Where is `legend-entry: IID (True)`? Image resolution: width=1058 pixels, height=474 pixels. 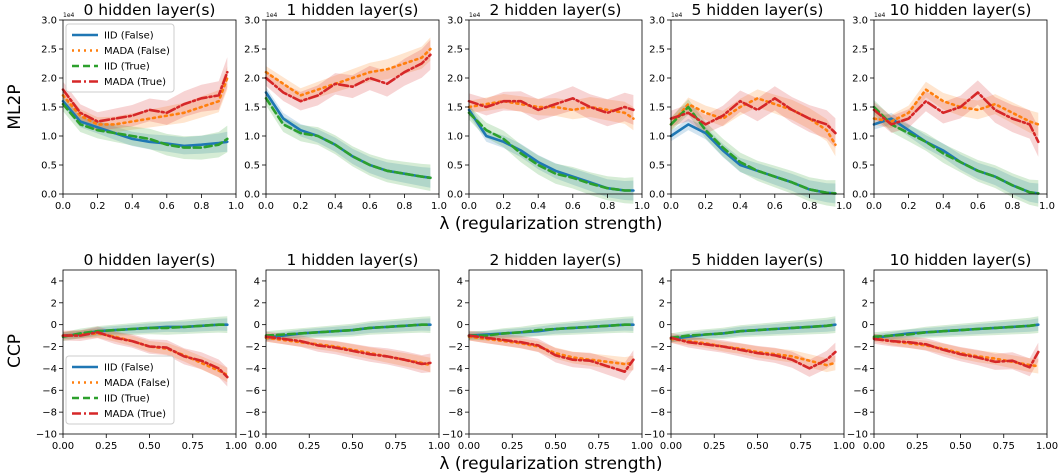 legend-entry: IID (True) is located at coordinates (127, 399).